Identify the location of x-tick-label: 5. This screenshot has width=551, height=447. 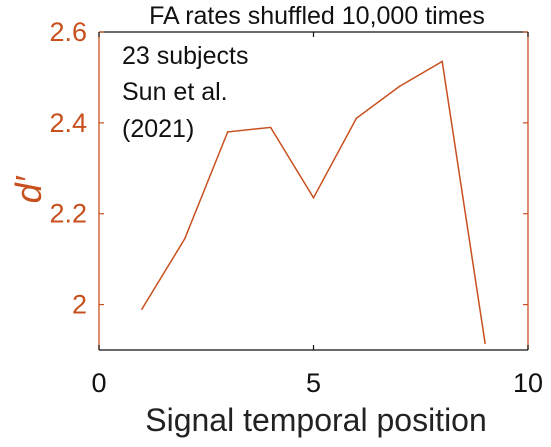
(313, 383).